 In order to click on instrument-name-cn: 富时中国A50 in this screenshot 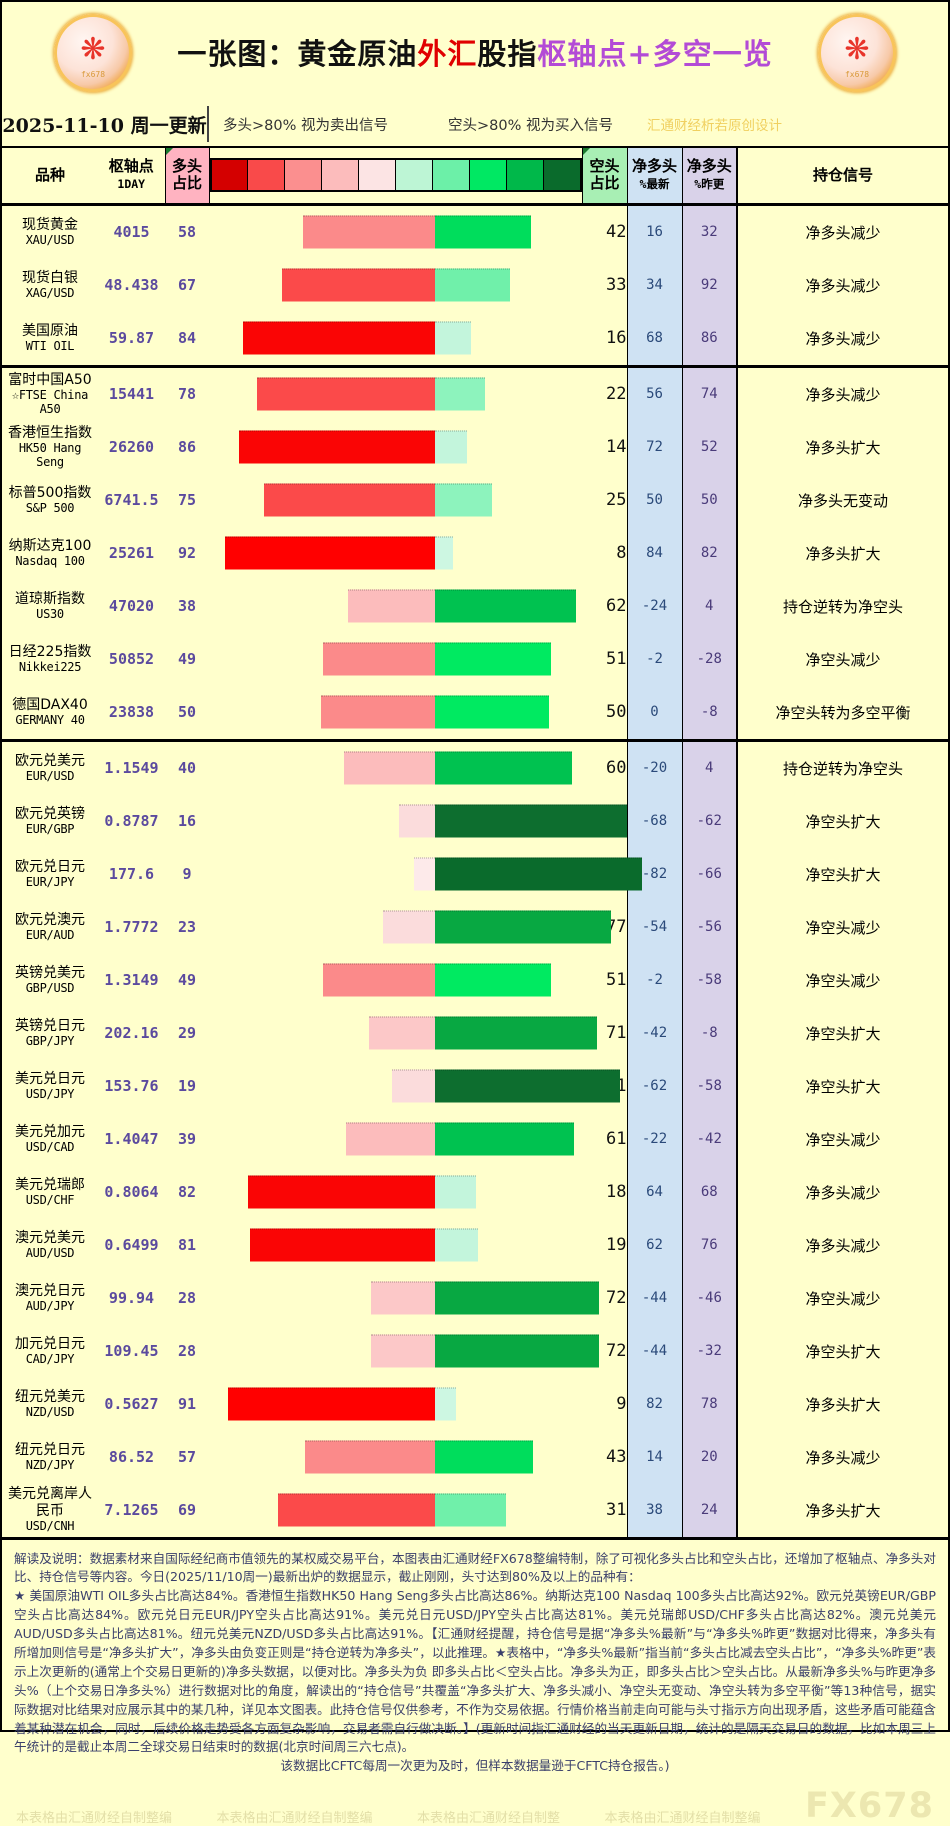, I will do `click(50, 379)`.